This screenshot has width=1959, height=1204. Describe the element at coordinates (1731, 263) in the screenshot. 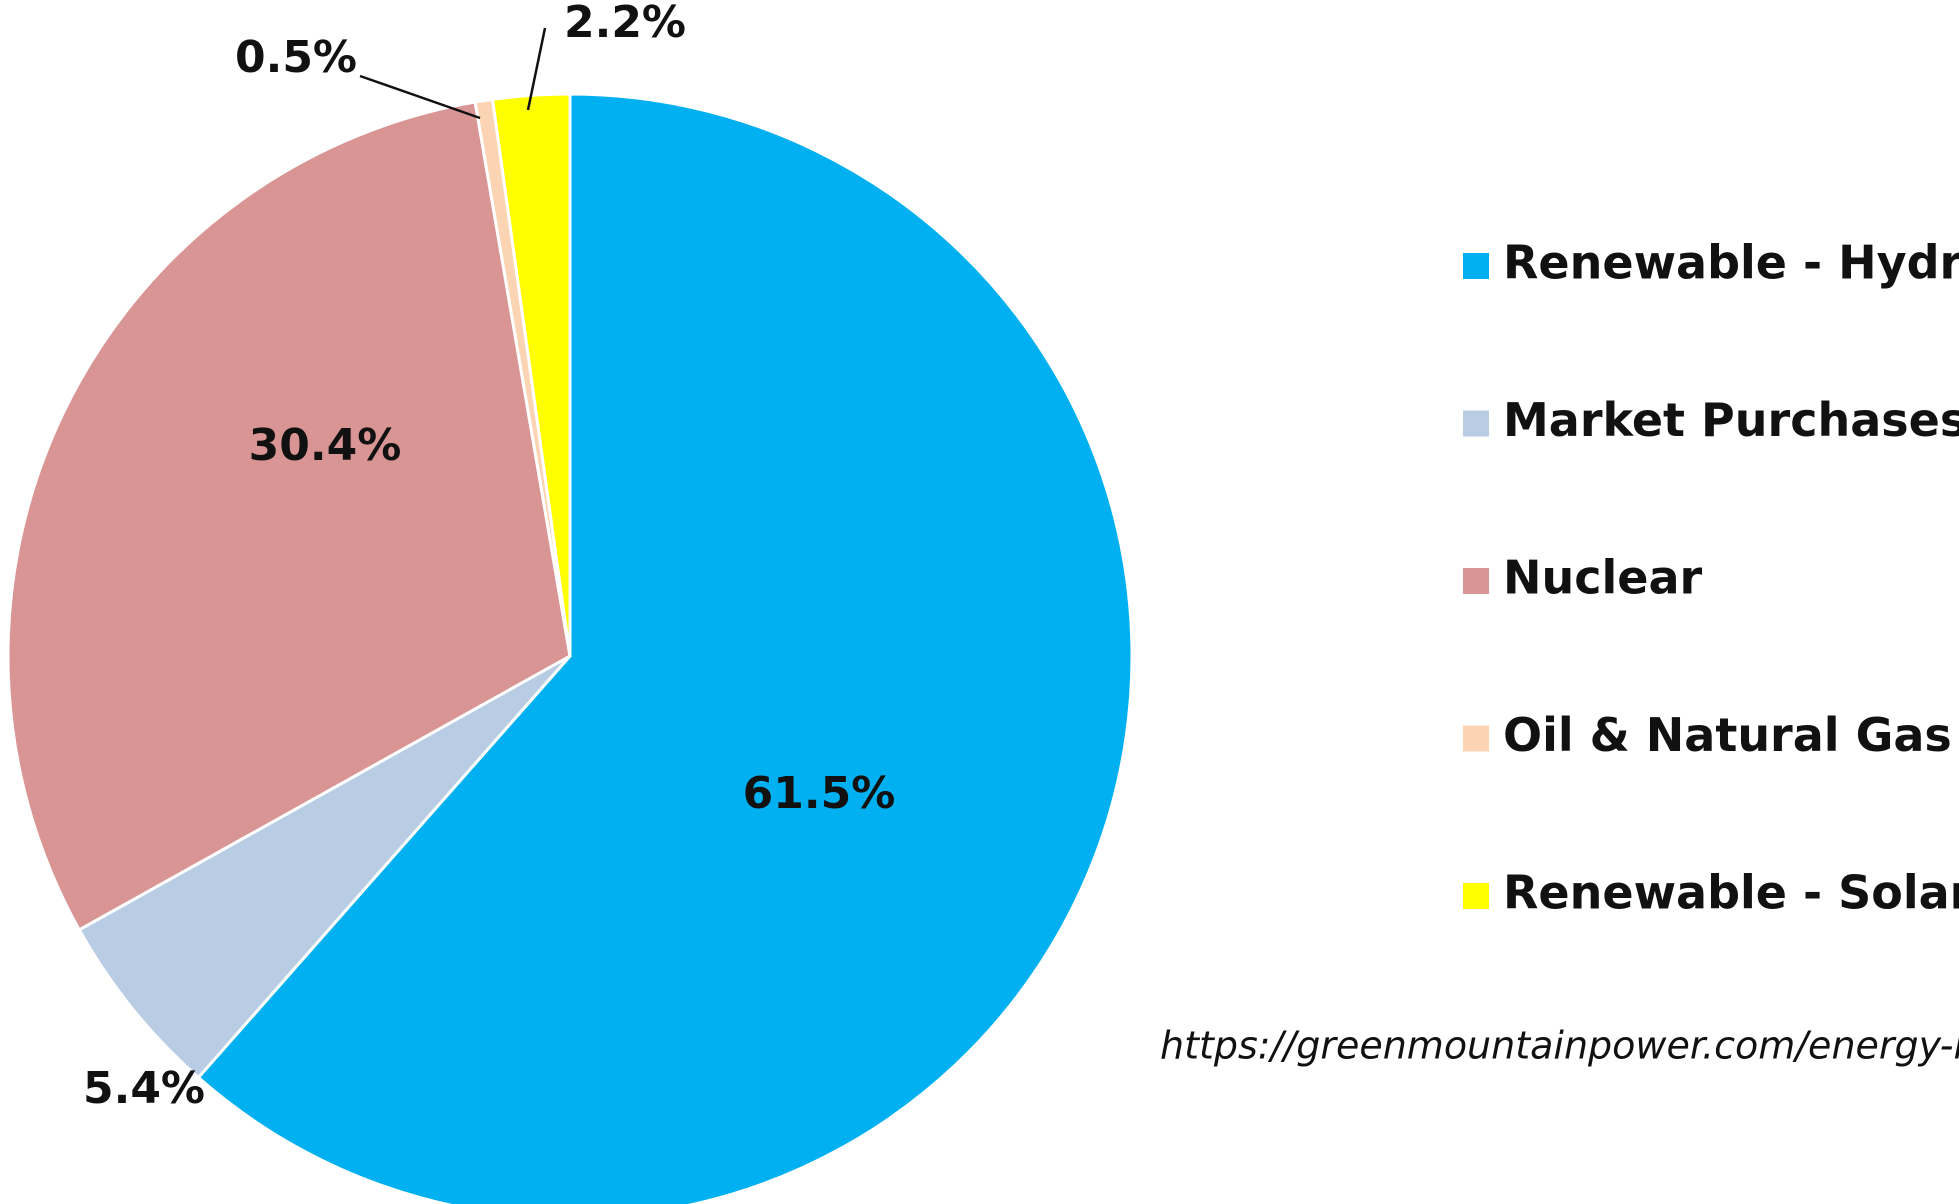

I see `legend-label: Renewable - Hydro` at that location.